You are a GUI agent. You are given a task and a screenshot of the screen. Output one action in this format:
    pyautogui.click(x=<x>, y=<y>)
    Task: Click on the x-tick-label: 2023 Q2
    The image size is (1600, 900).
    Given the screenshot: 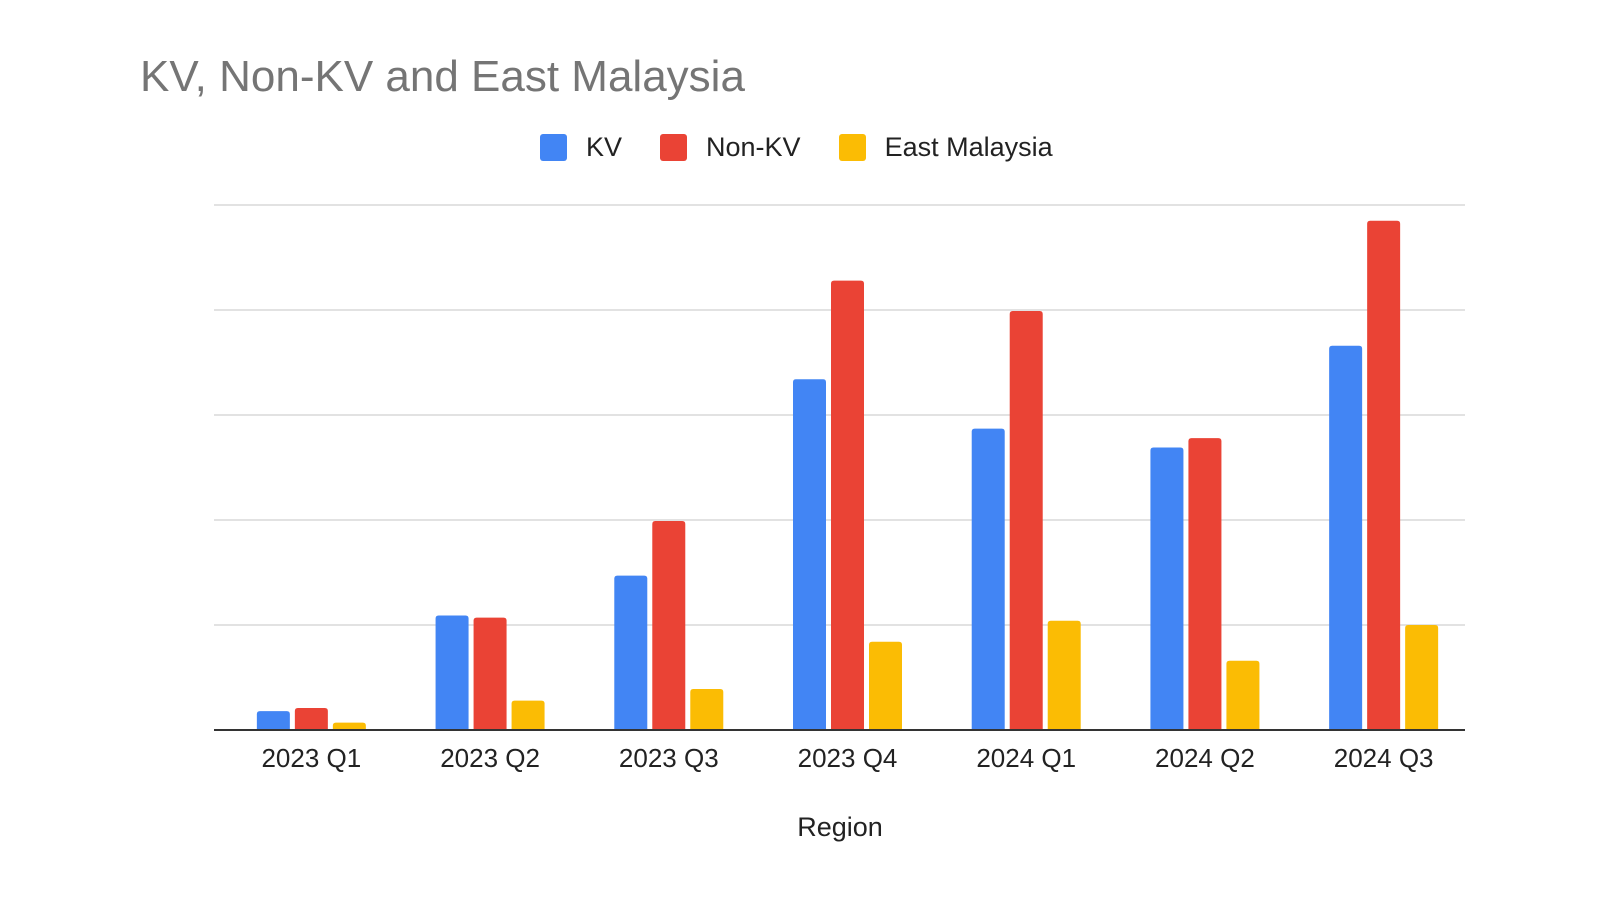 What is the action you would take?
    pyautogui.click(x=490, y=758)
    